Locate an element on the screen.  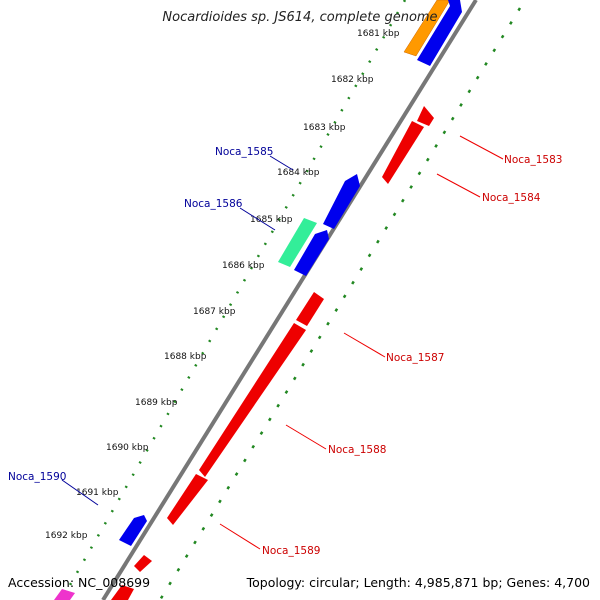
tick-label: 1687 kbp is located at coordinates (214, 312).